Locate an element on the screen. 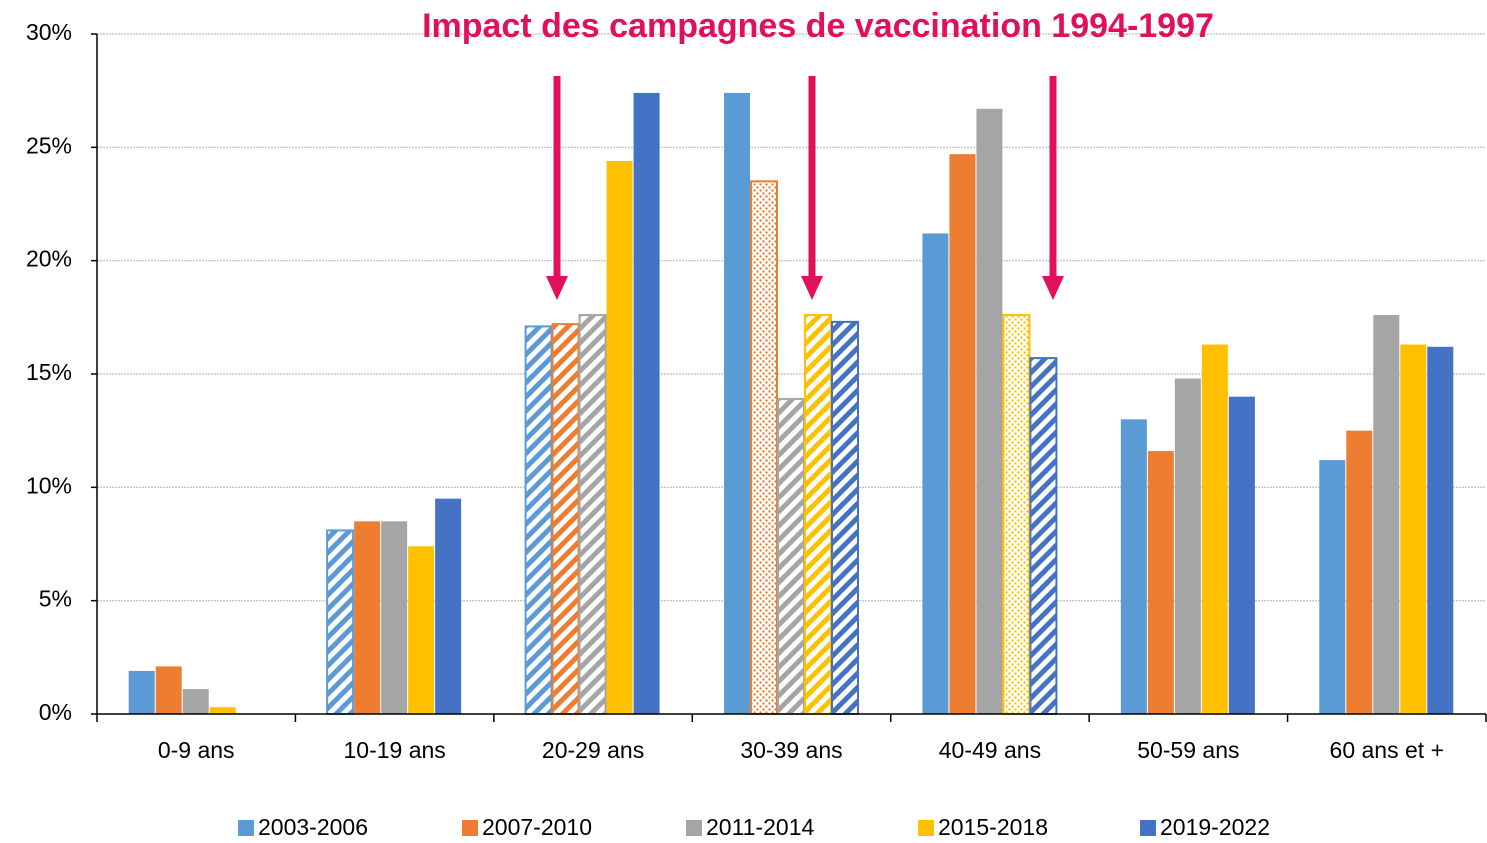  x-tick-label: 40-49 ans is located at coordinates (990, 750).